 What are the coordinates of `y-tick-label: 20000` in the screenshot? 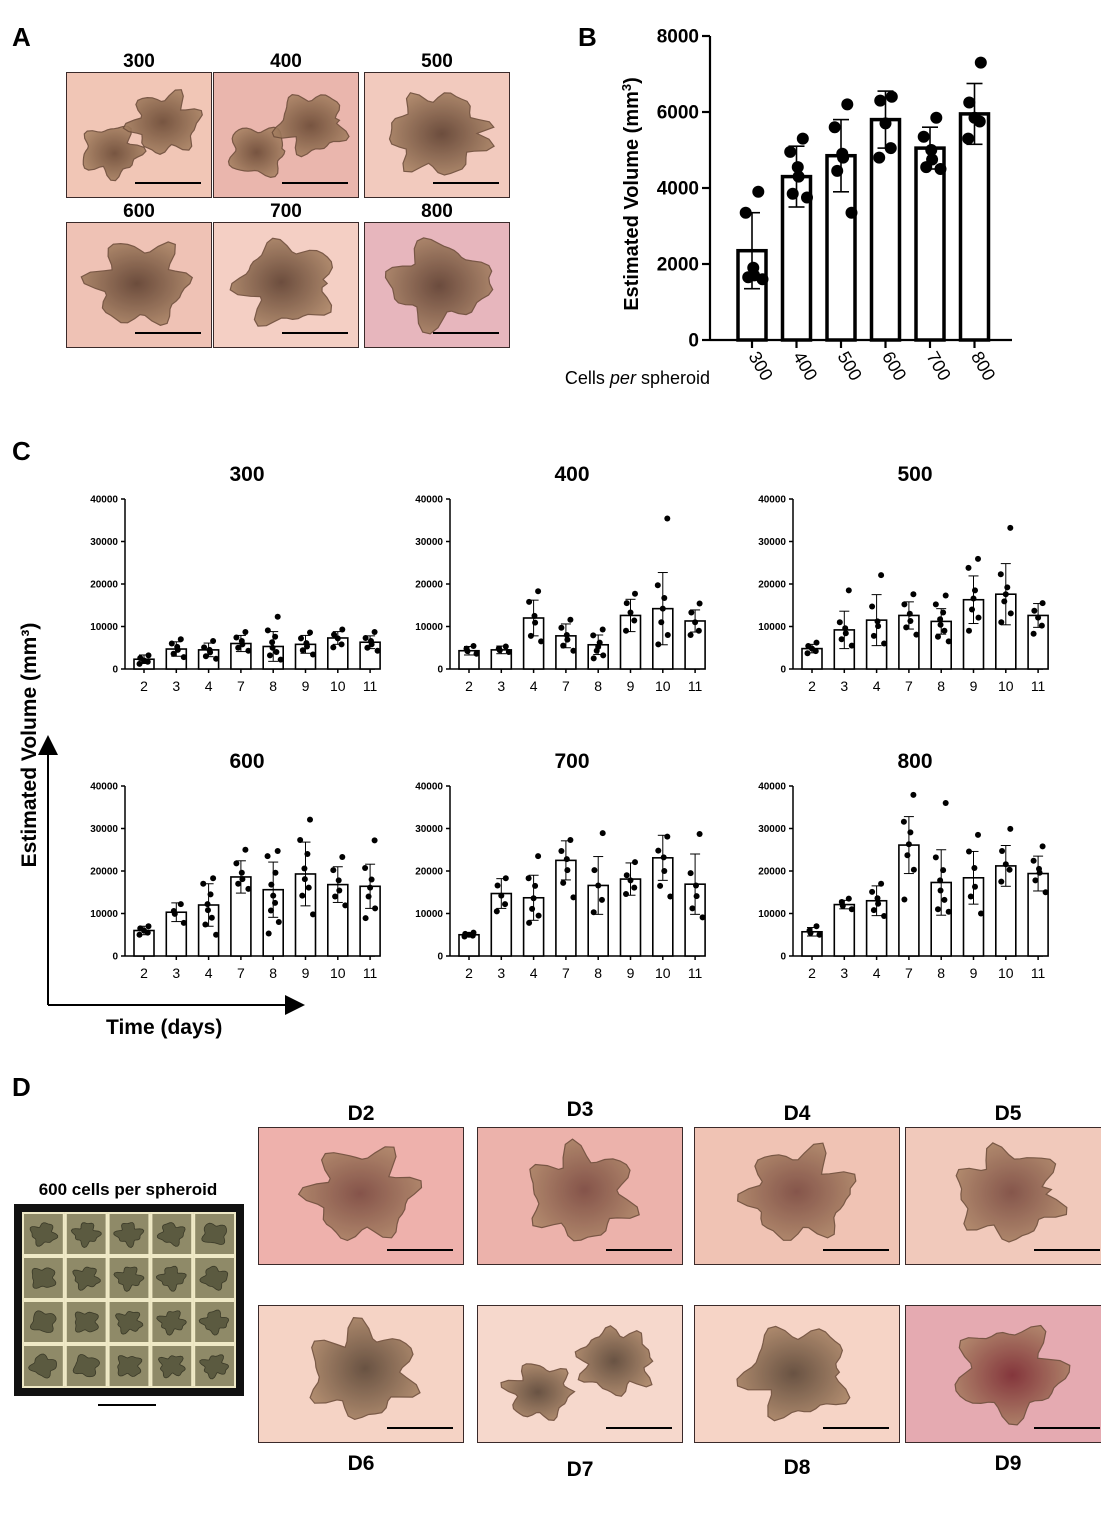 It's located at (429, 872).